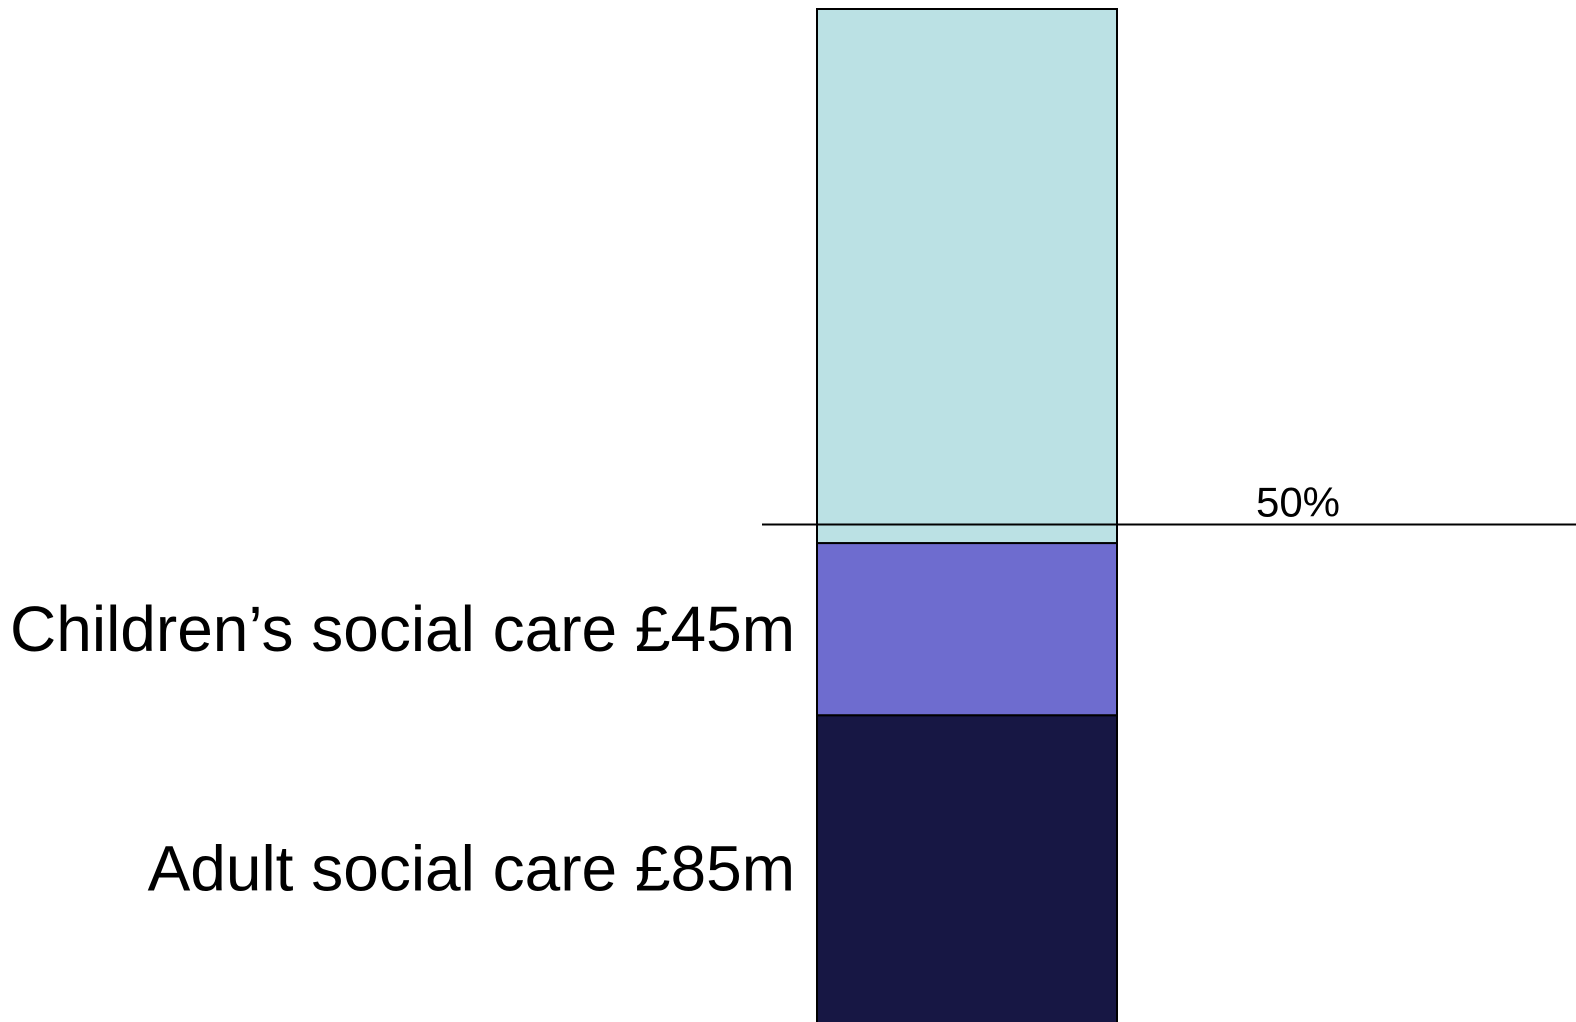 The image size is (1576, 1022). What do you see at coordinates (471, 869) in the screenshot?
I see `segment-label-0: Adult social care £85m` at bounding box center [471, 869].